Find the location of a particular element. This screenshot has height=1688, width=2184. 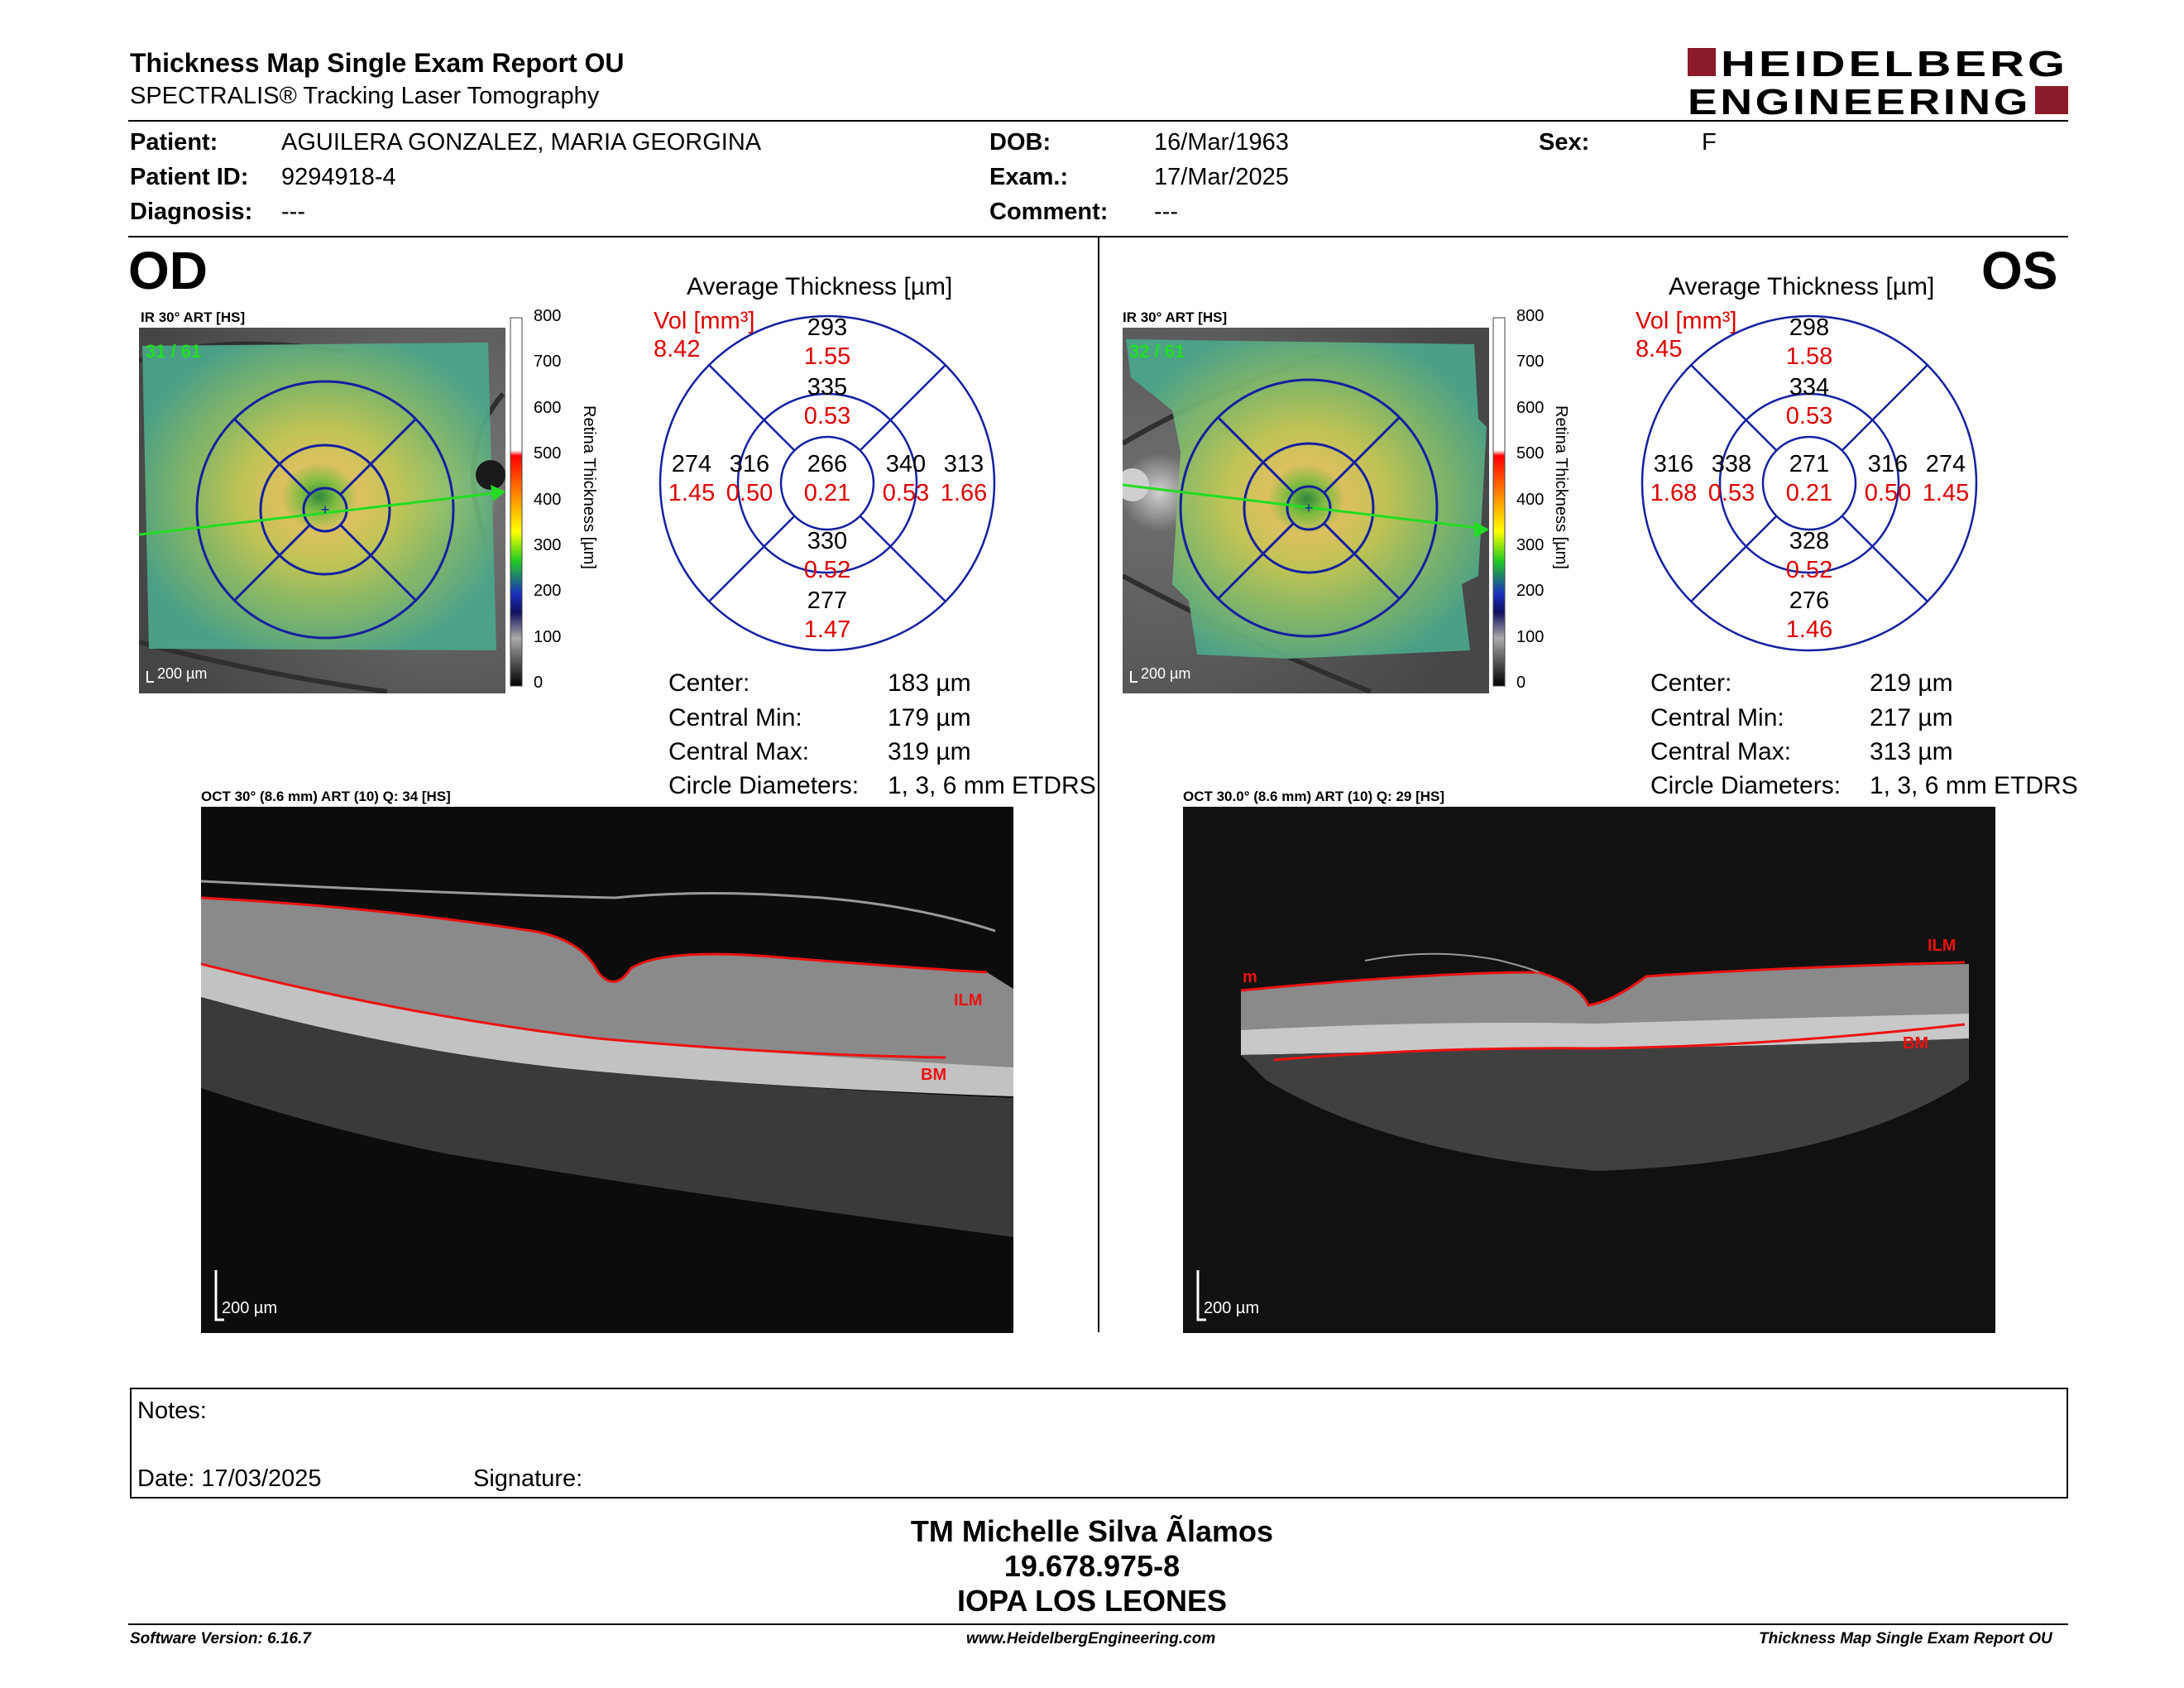

dob-value: 16/Mar/1963 is located at coordinates (1221, 142).